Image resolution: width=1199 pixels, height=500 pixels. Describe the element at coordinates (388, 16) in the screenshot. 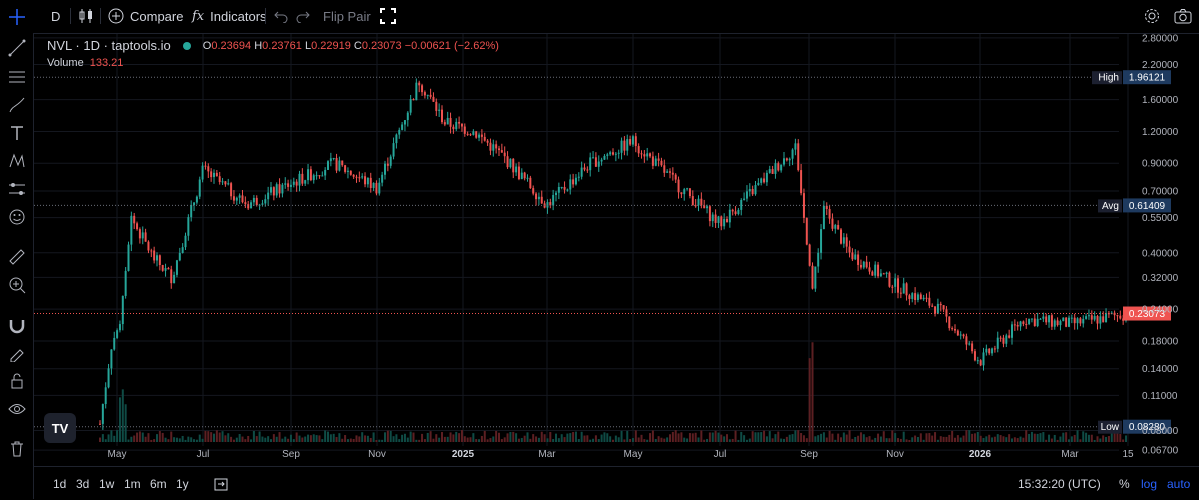

I see `fullscreen-button` at that location.